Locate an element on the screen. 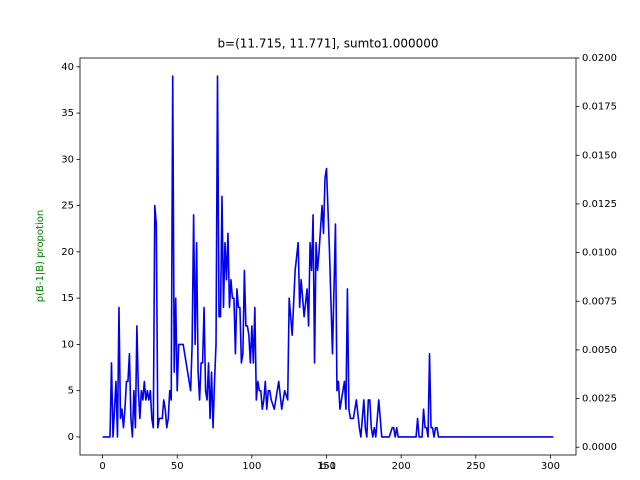 This screenshot has width=640, height=480. y-tick-label: 30 is located at coordinates (67, 159).